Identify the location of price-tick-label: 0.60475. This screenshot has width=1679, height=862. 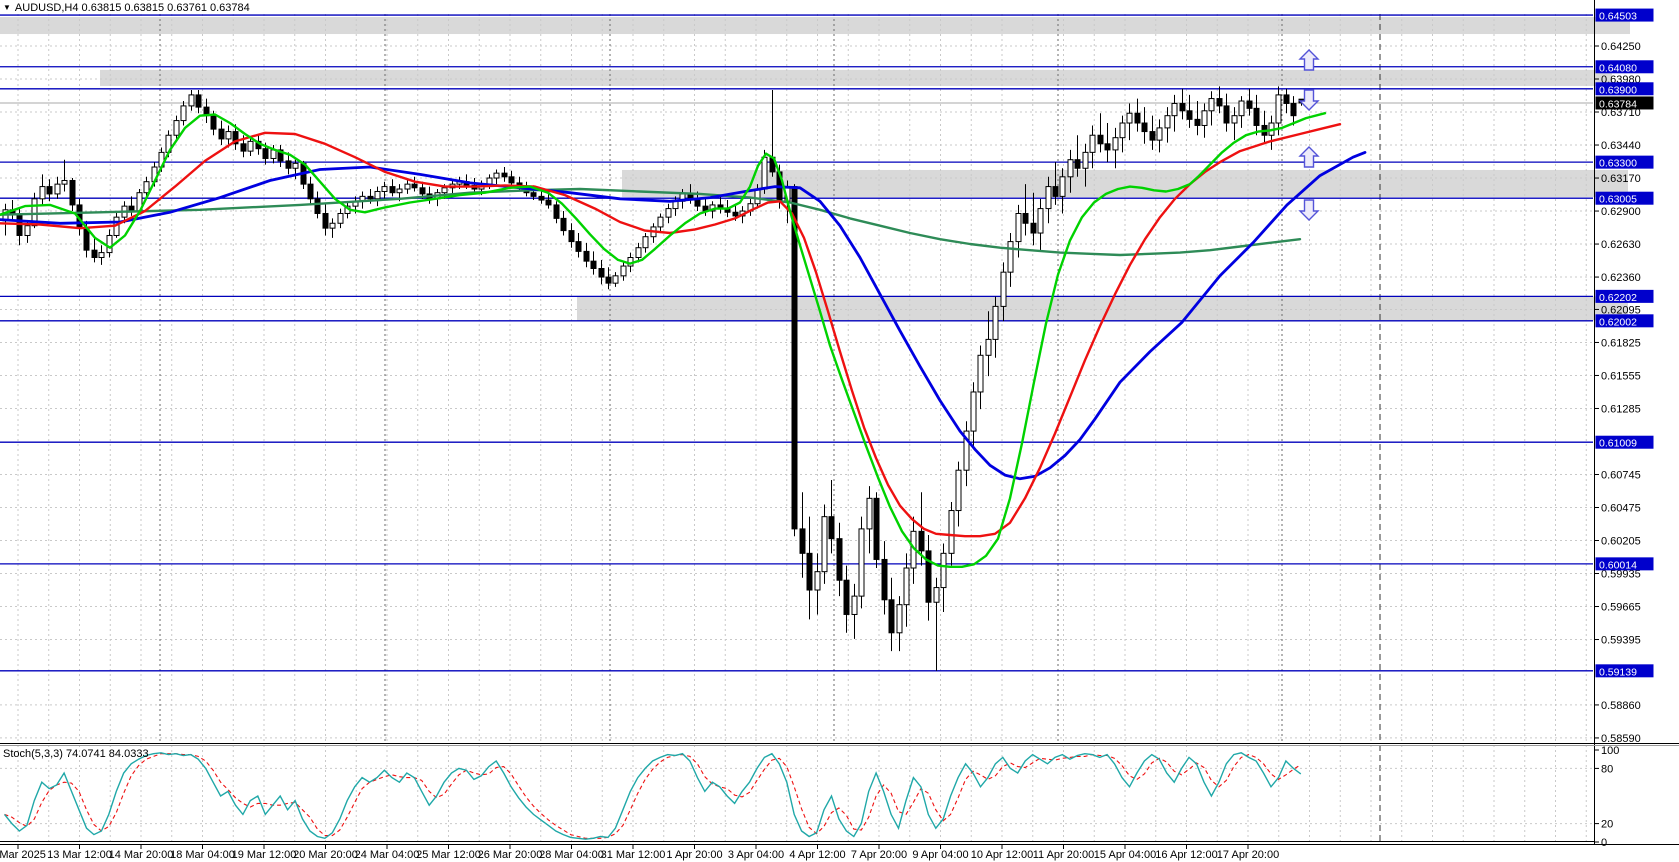
(1621, 508).